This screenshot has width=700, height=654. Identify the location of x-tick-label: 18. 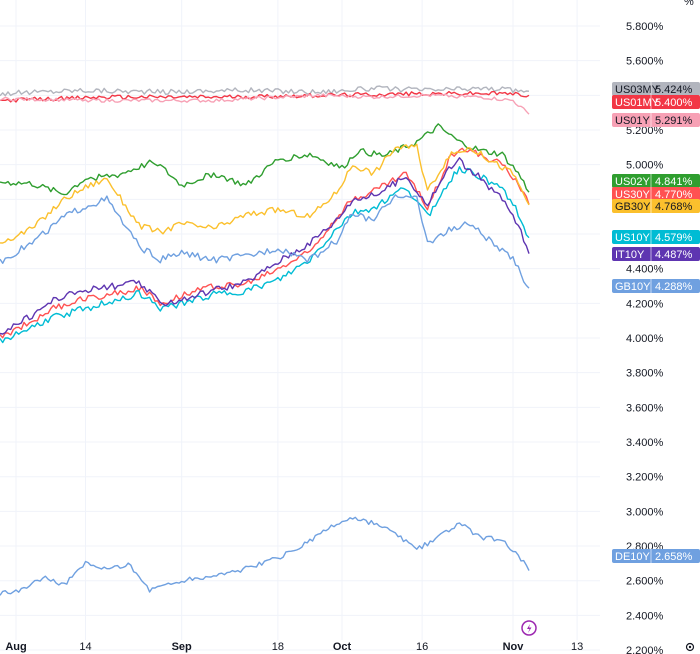
(278, 647).